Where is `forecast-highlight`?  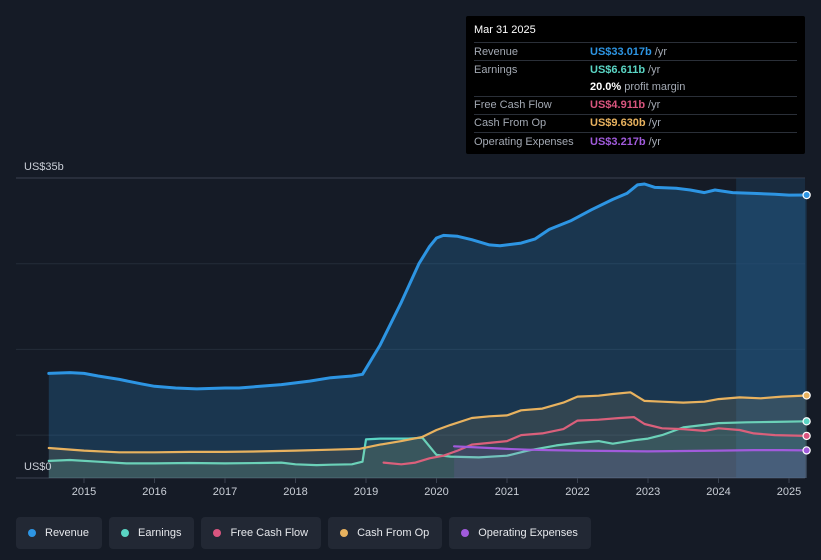 forecast-highlight is located at coordinates (770, 328).